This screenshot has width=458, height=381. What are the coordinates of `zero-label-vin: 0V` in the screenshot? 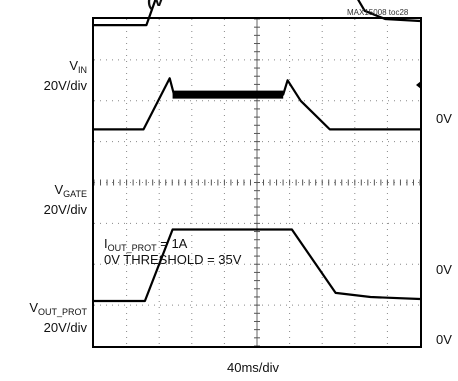 It's located at (444, 118).